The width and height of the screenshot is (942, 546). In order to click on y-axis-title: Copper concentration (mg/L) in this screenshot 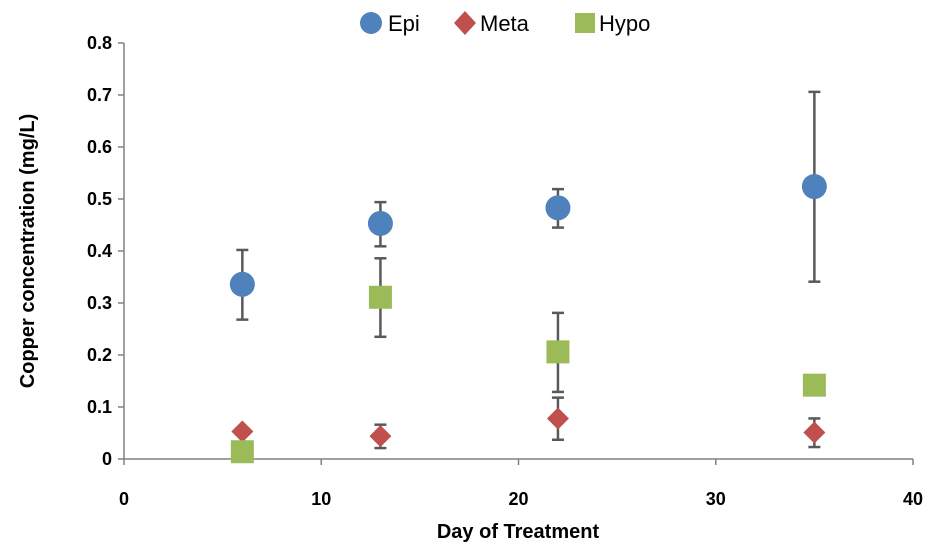, I will do `click(28, 251)`.